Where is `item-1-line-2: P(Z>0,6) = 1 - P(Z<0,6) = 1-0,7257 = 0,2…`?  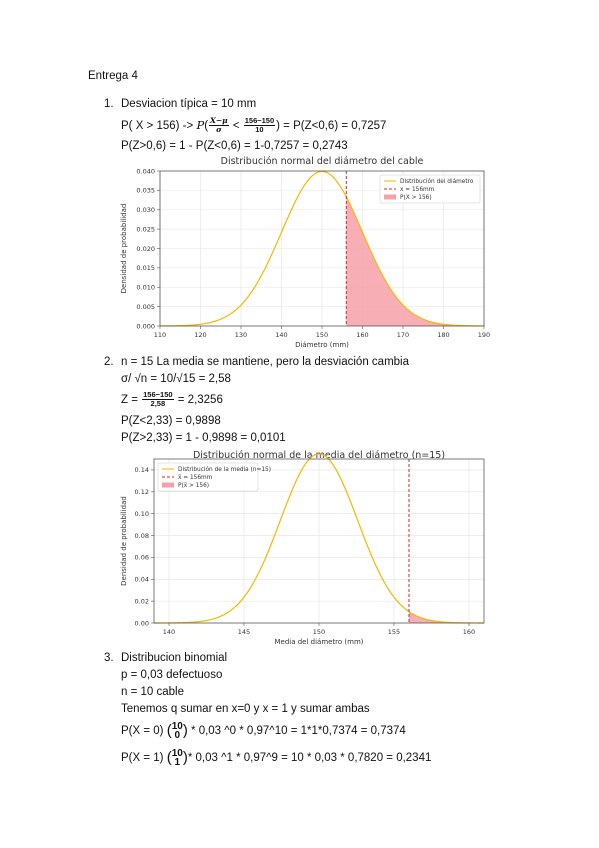 item-1-line-2: P(Z>0,6) = 1 - P(Z<0,6) = 1-0,7257 = 0,2… is located at coordinates (234, 146).